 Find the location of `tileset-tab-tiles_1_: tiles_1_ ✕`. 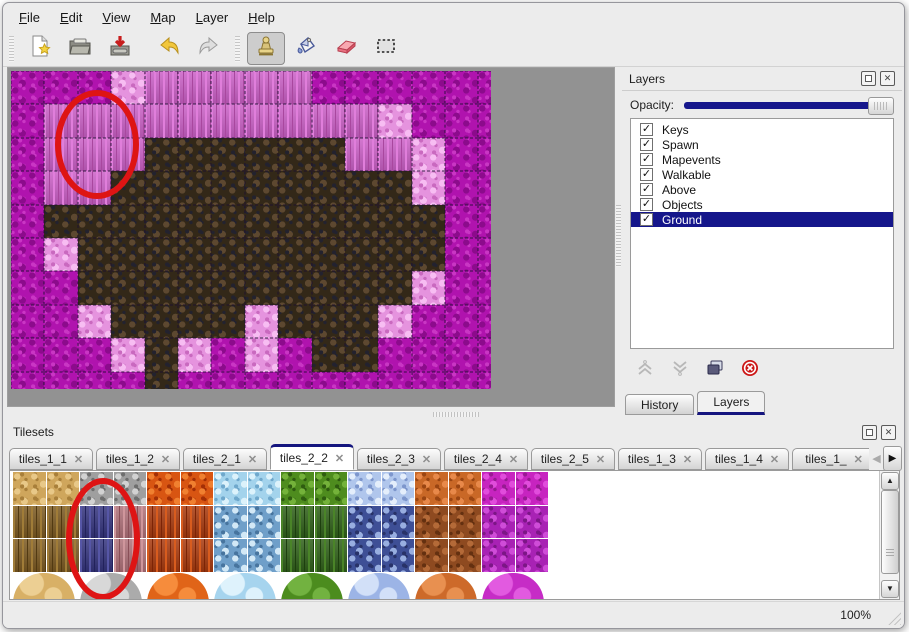

tileset-tab-tiles_1_: tiles_1_ ✕ is located at coordinates (830, 459).